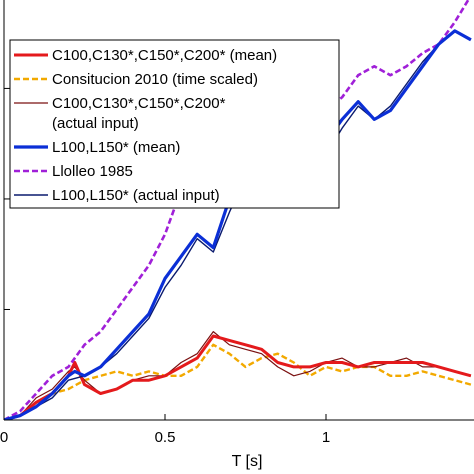  Describe the element at coordinates (155, 79) in the screenshot. I see `legend-label-1: Consitucion 2010 (time scaled)` at that location.